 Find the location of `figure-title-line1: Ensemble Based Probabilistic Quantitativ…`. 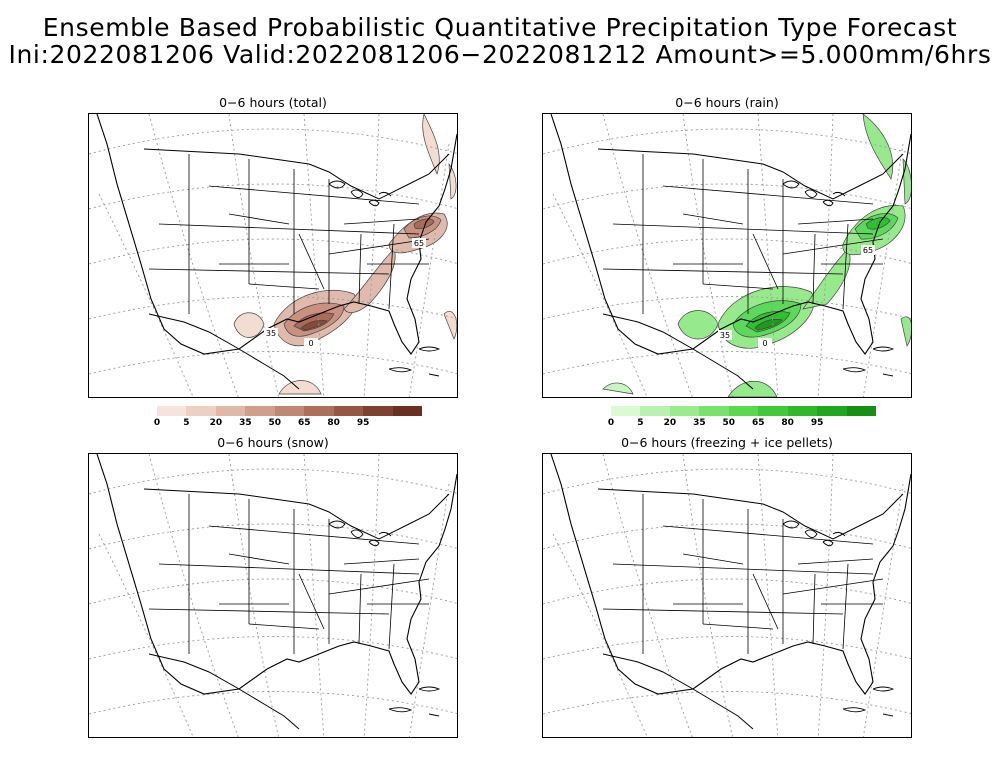

figure-title-line1: Ensemble Based Probabilistic Quantitativ… is located at coordinates (500, 27).